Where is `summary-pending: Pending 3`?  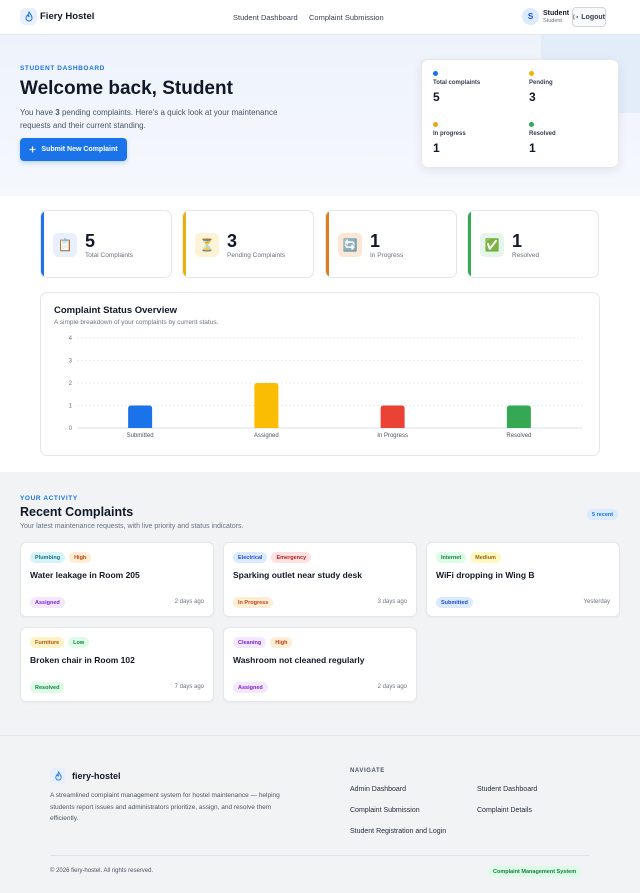
summary-pending: Pending 3 is located at coordinates (569, 87).